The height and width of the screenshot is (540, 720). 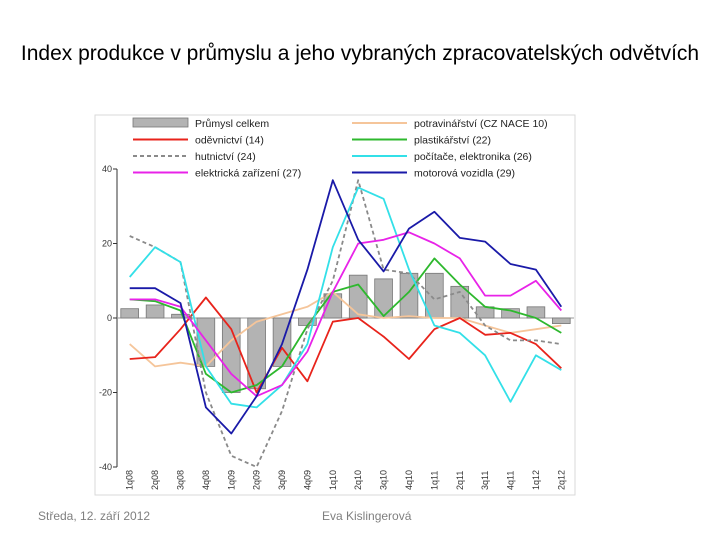 What do you see at coordinates (160, 122) in the screenshot?
I see `legend-swatch` at bounding box center [160, 122].